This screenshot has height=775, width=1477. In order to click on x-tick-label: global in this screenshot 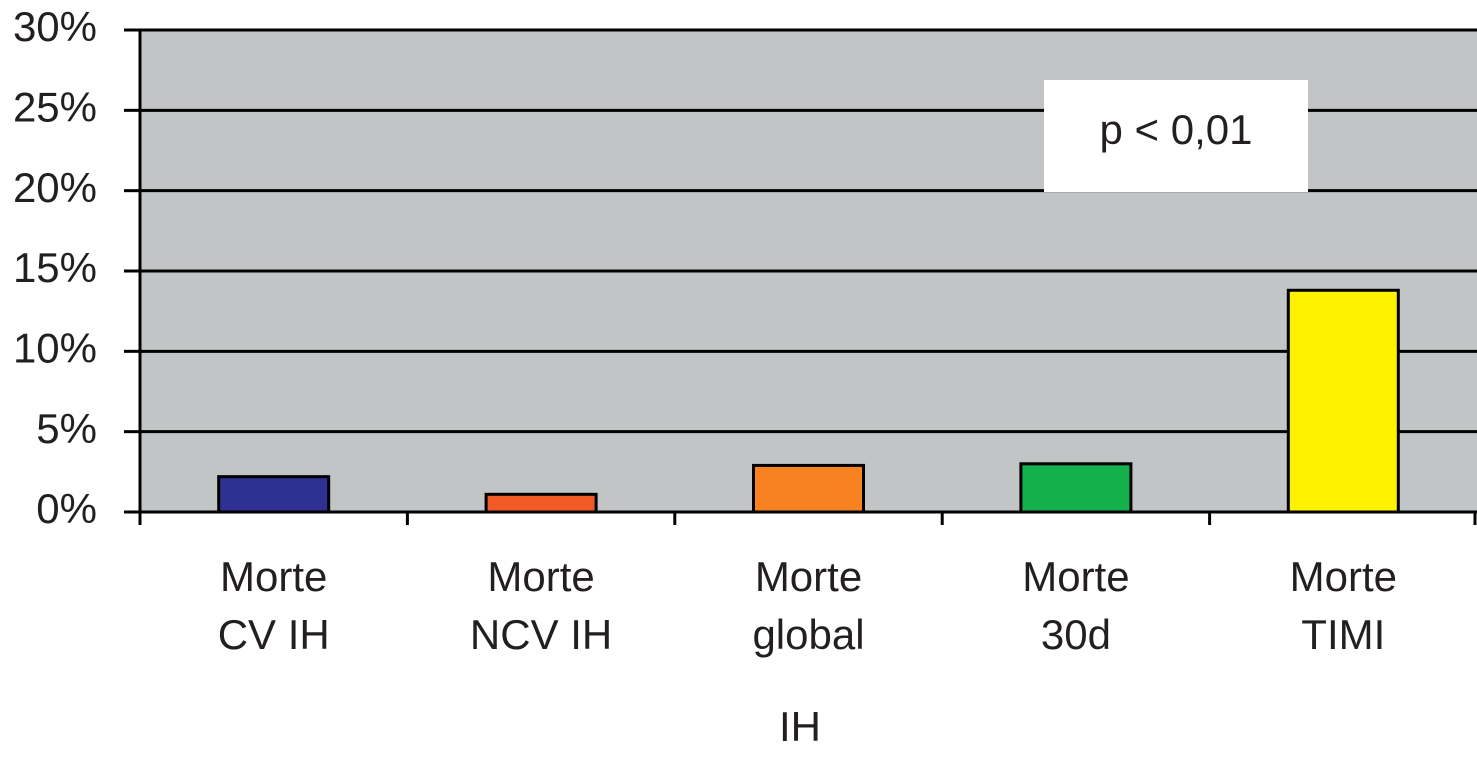, I will do `click(808, 634)`.